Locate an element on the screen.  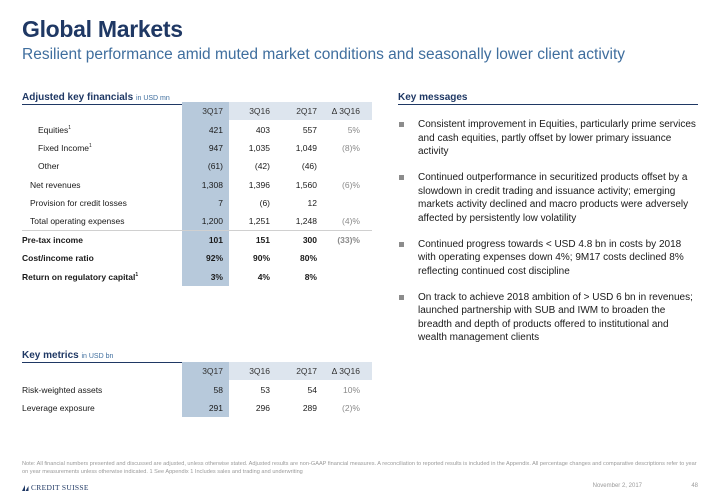
page-number: 48 is located at coordinates (694, 486).